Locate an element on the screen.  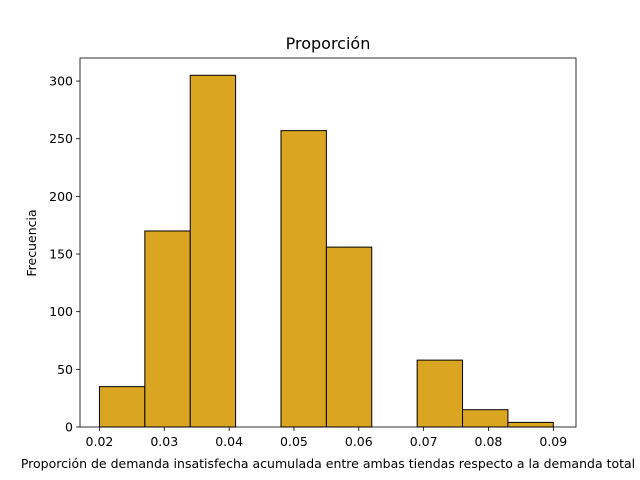
x-tick-label-5: 0.07 is located at coordinates (424, 441).